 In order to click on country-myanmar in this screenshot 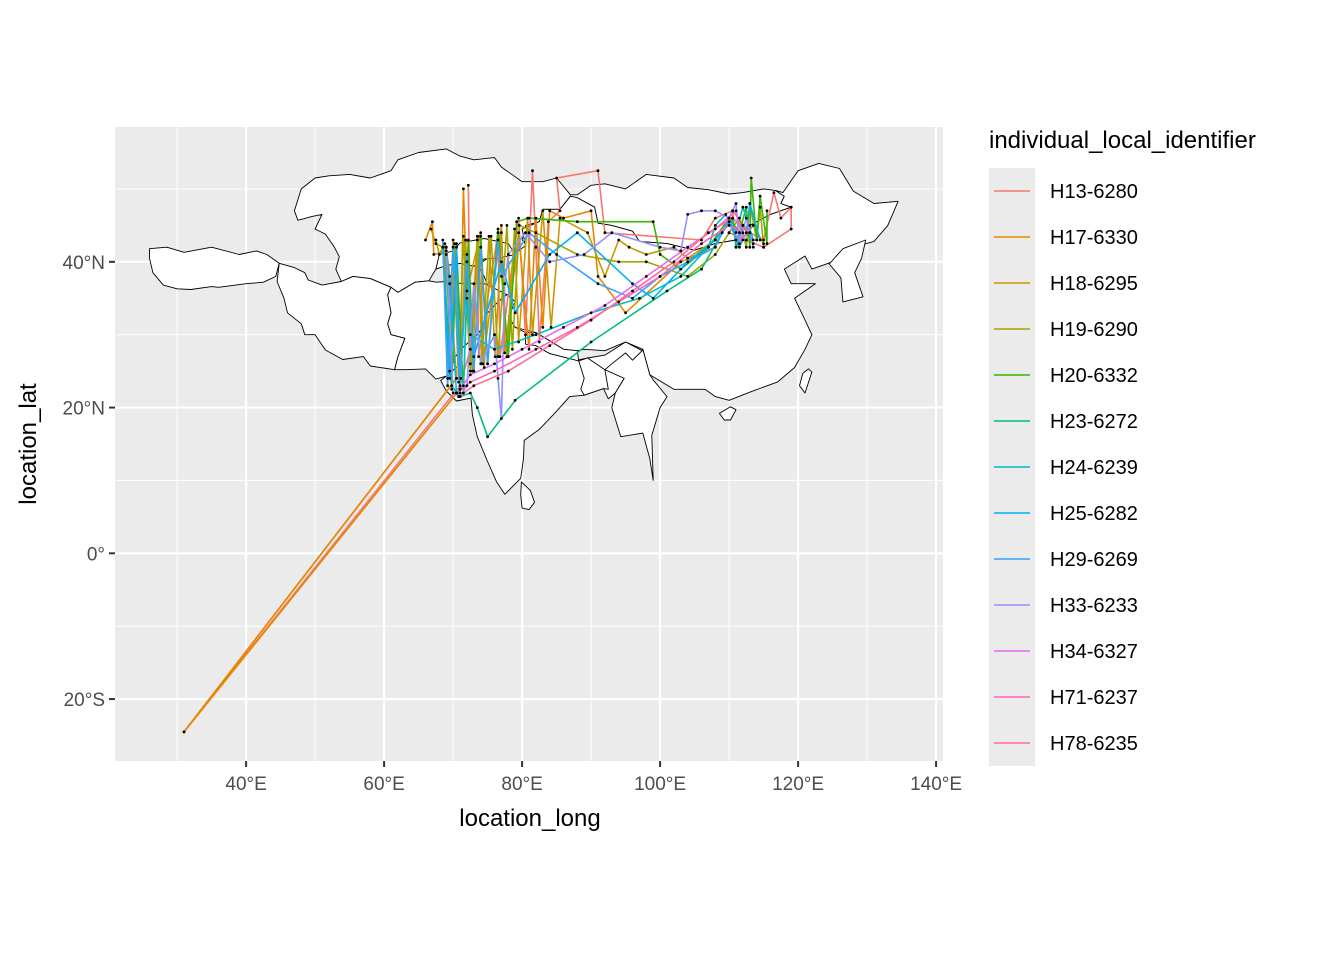, I will do `click(636, 414)`.